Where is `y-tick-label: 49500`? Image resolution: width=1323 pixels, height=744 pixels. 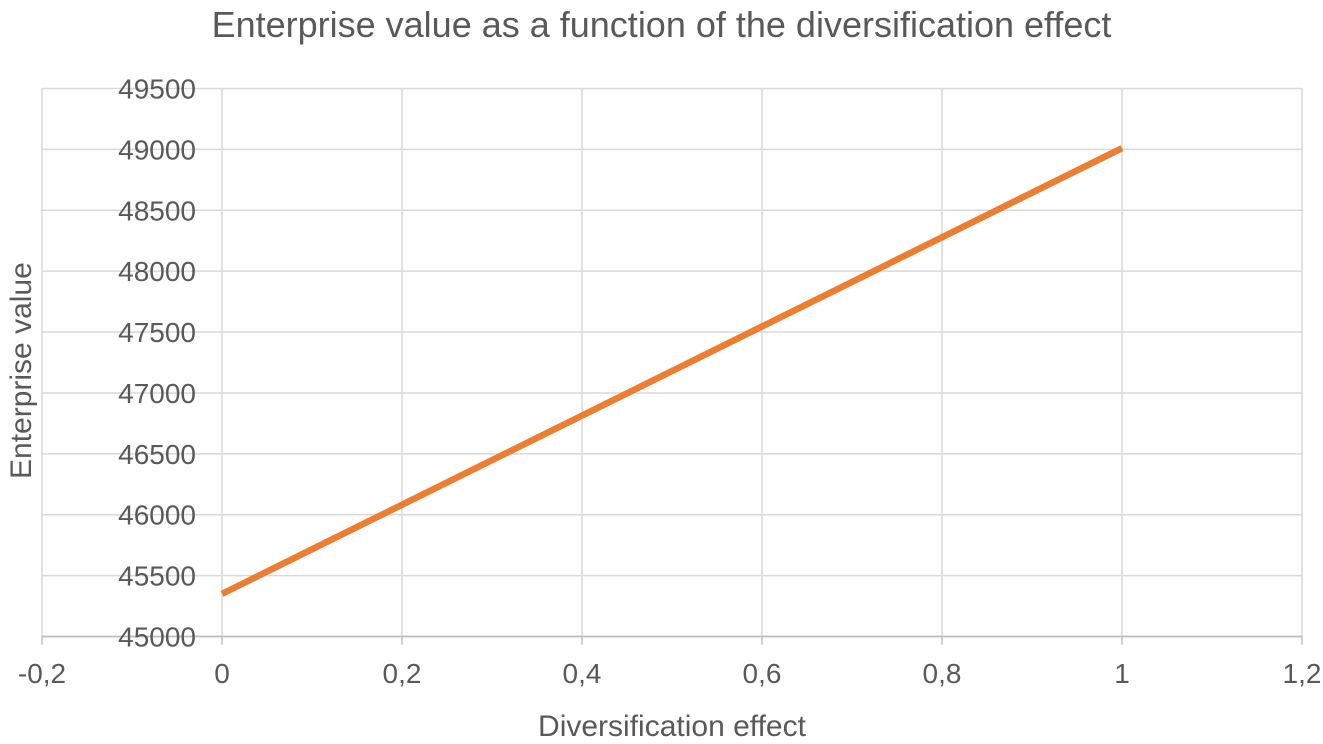
y-tick-label: 49500 is located at coordinates (157, 89).